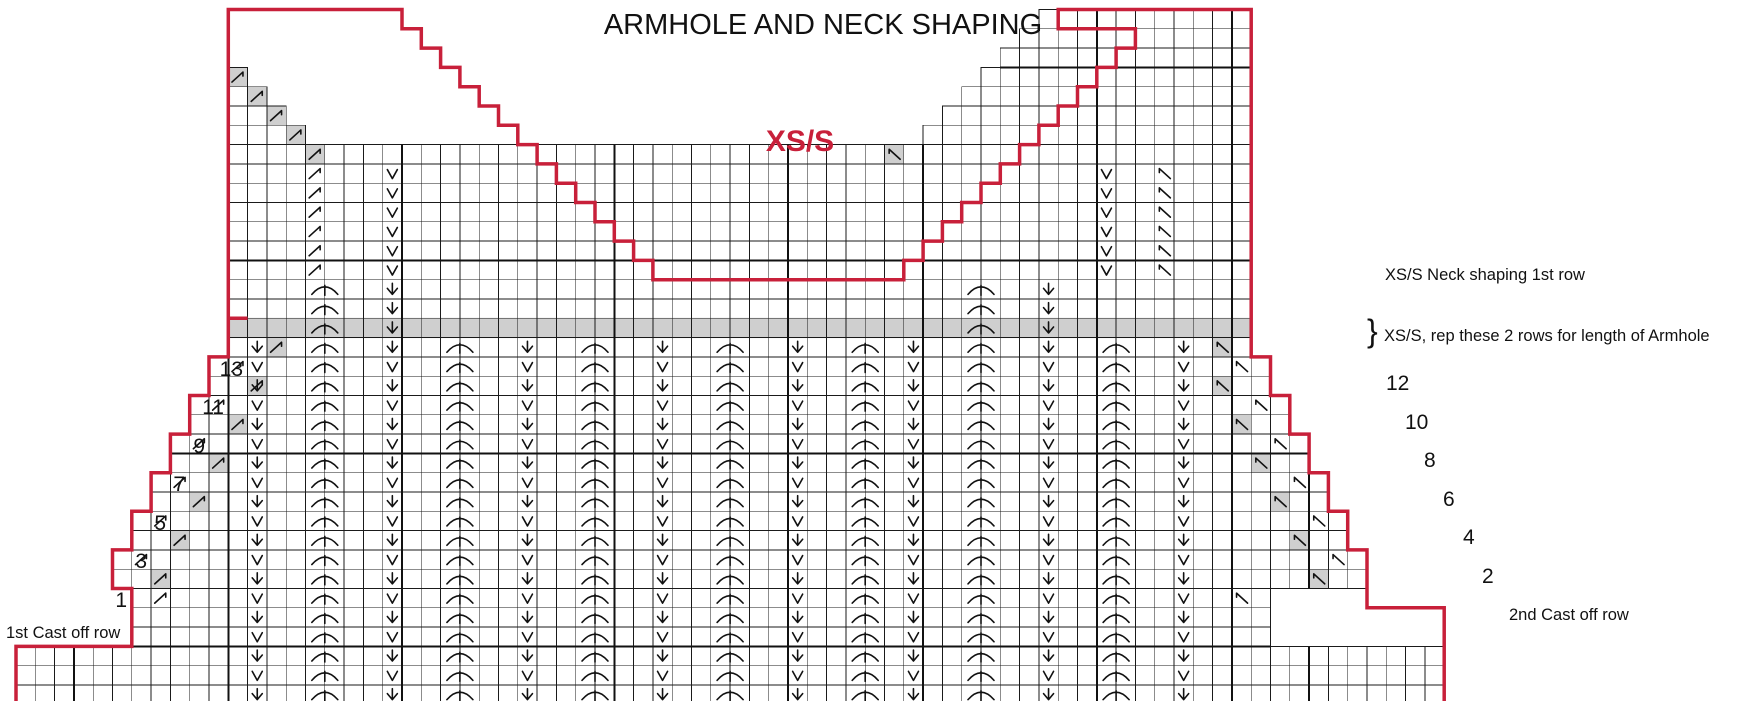 The image size is (1739, 701). Describe the element at coordinates (1485, 275) in the screenshot. I see `neck-shaping-first-row-note: XS/S Neck shaping 1st row` at that location.